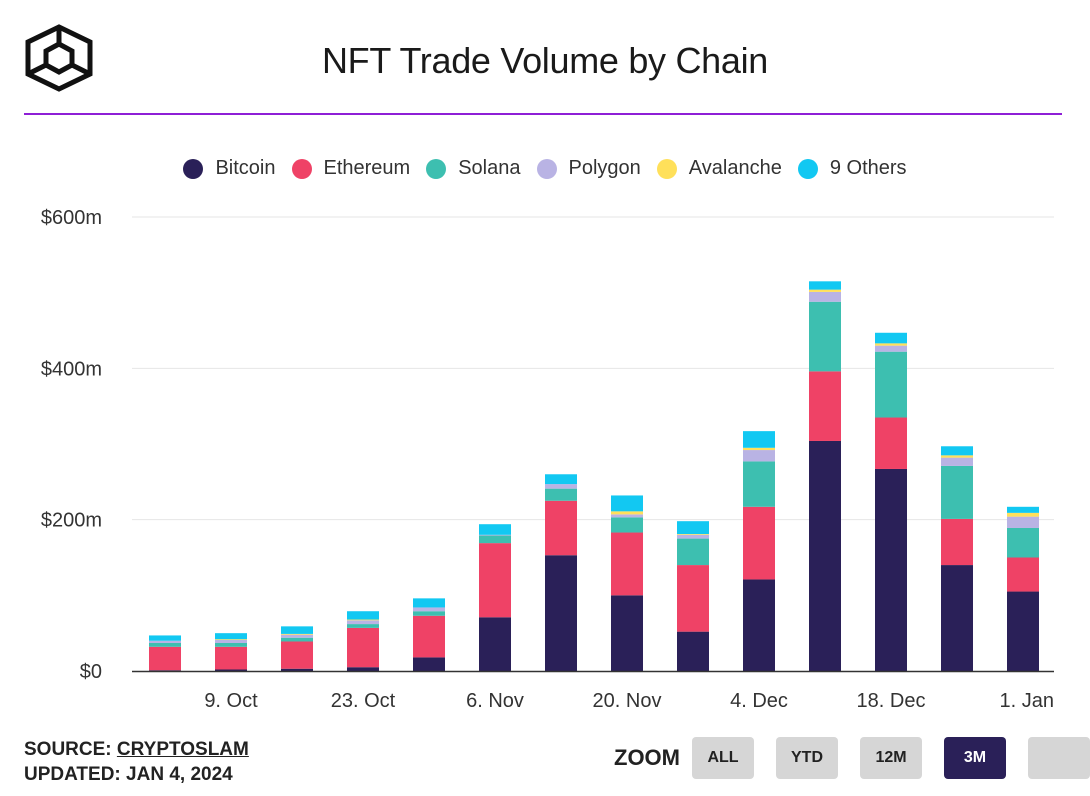 The height and width of the screenshot is (796, 1090). What do you see at coordinates (975, 758) in the screenshot?
I see `zoom-3m-button: 3M` at bounding box center [975, 758].